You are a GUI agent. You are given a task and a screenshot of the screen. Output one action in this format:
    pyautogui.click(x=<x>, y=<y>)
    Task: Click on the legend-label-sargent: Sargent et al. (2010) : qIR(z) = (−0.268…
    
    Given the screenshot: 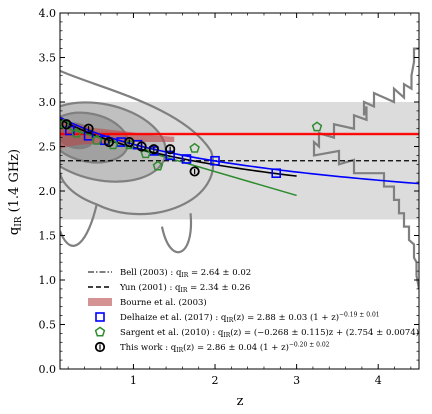 What is the action you would take?
    pyautogui.click(x=269, y=333)
    